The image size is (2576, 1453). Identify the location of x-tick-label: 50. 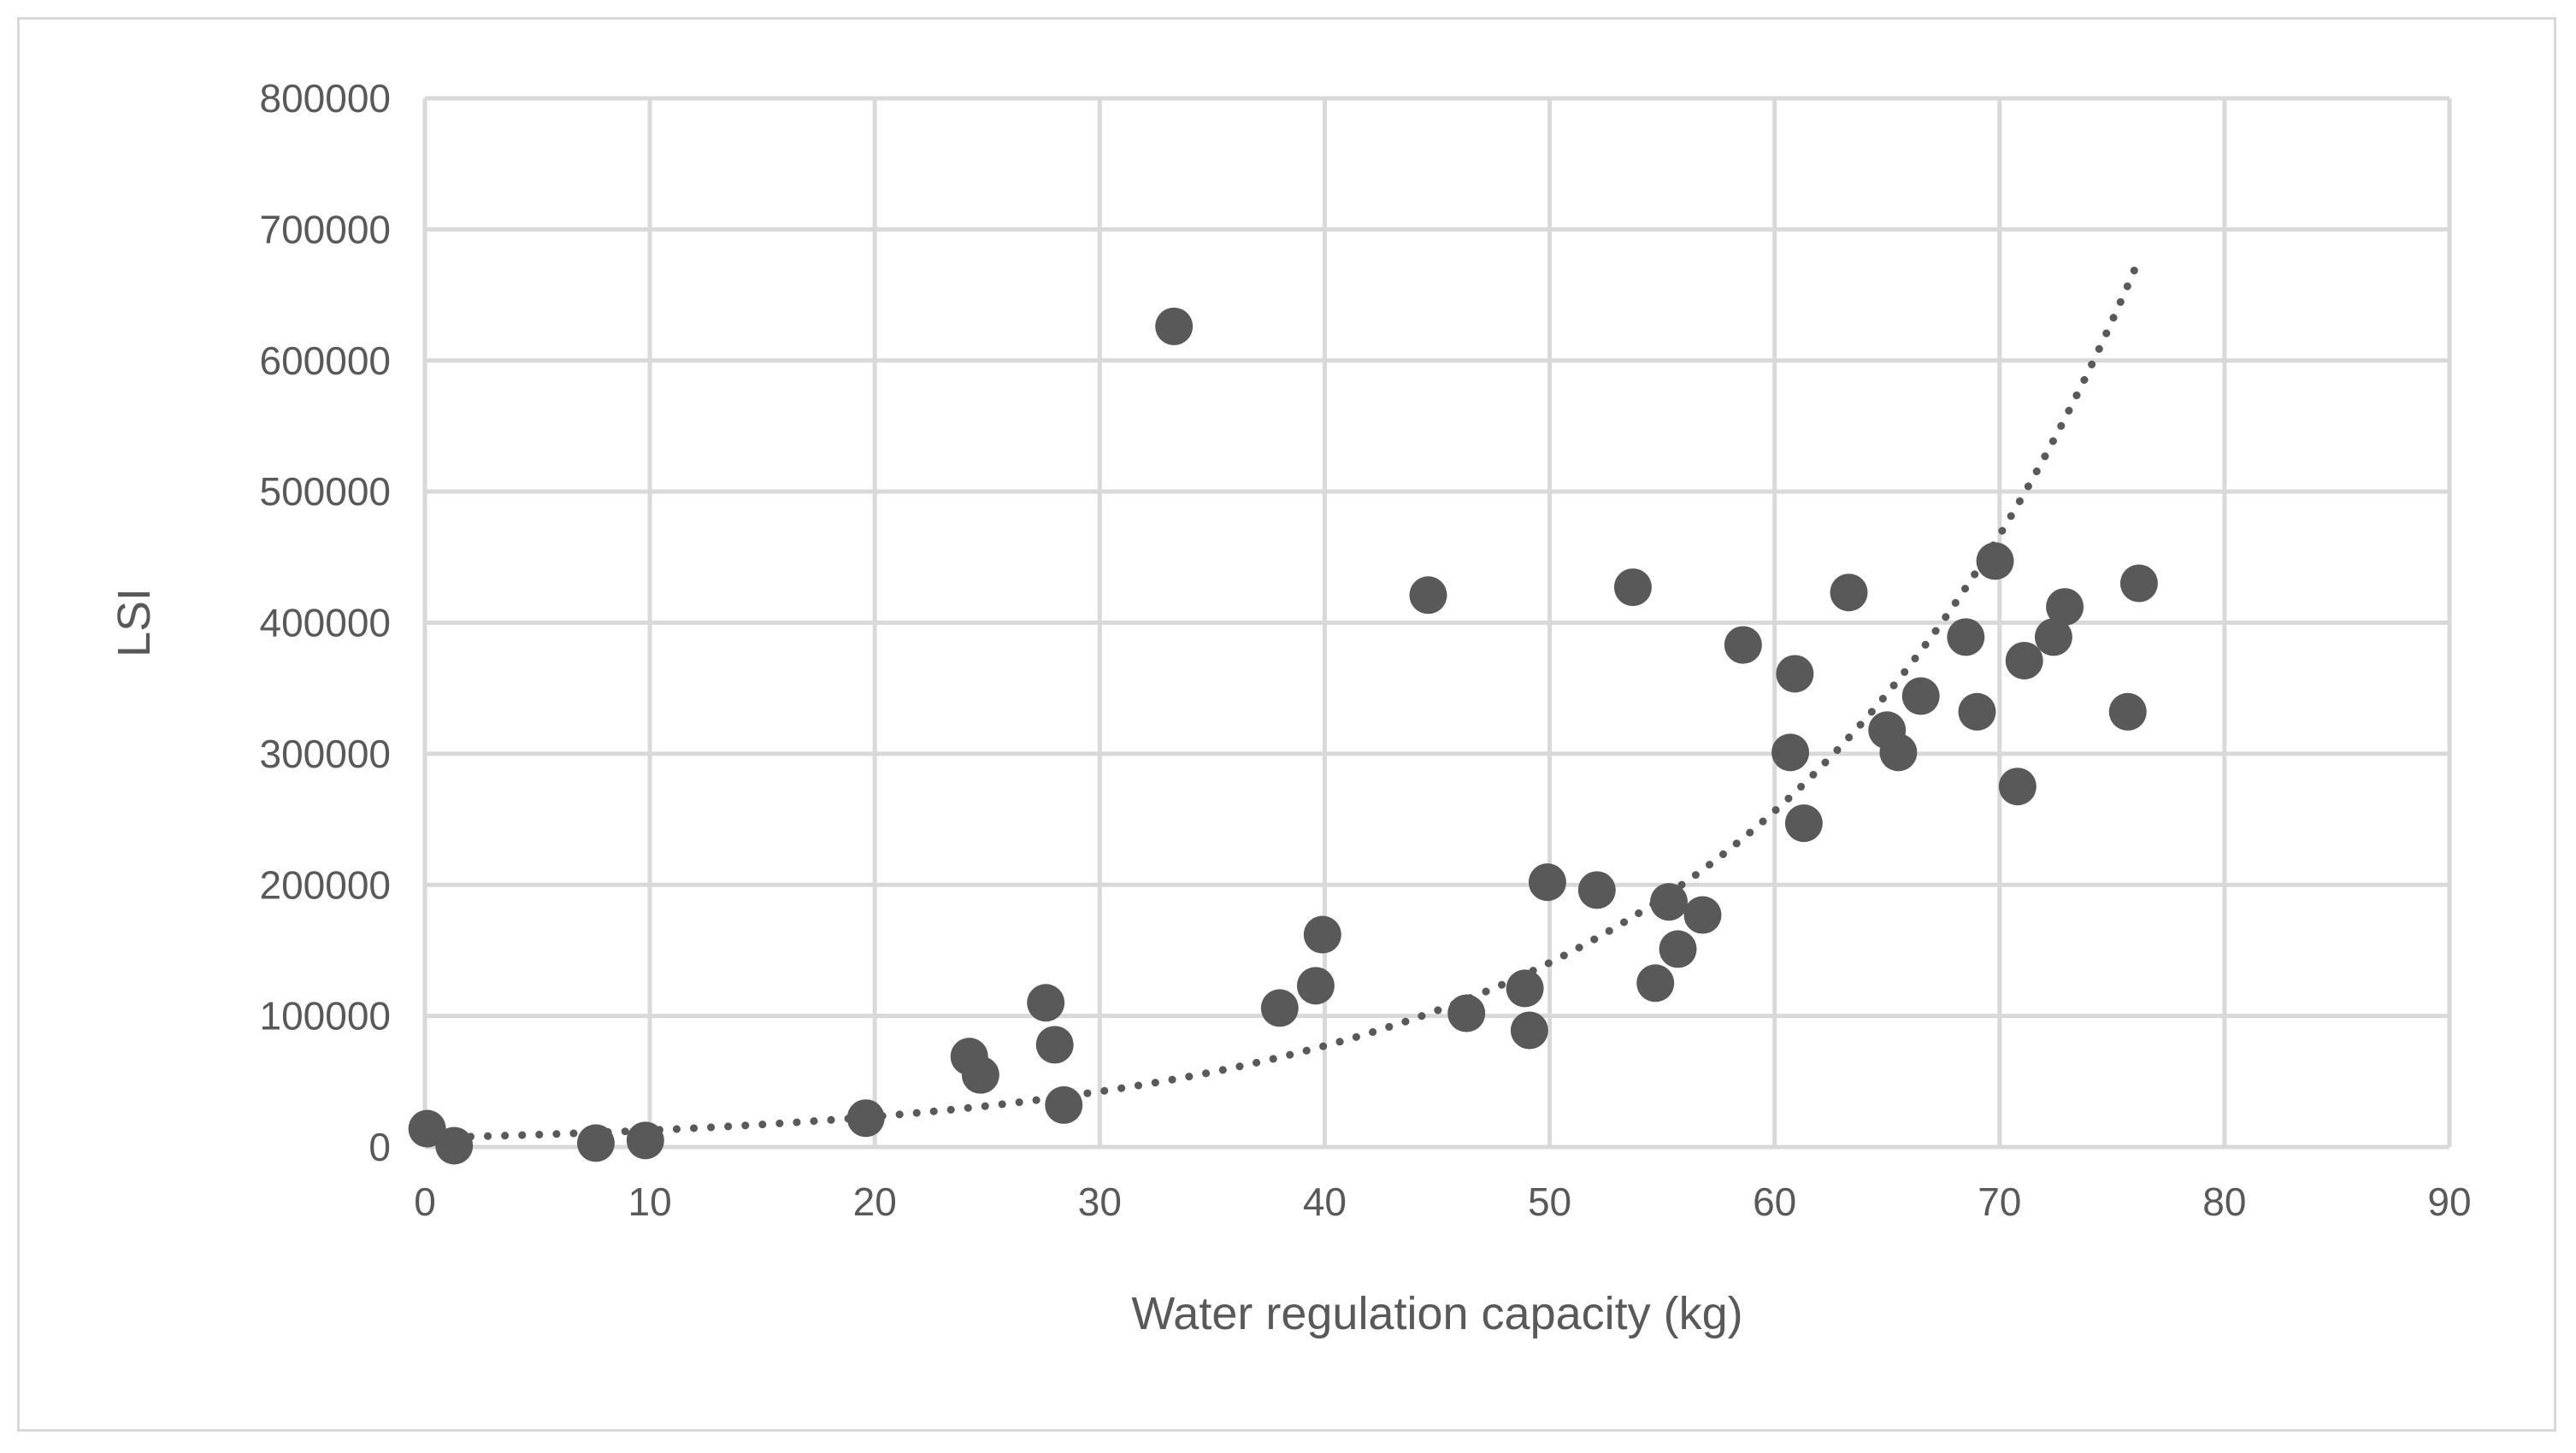
(1550, 1202).